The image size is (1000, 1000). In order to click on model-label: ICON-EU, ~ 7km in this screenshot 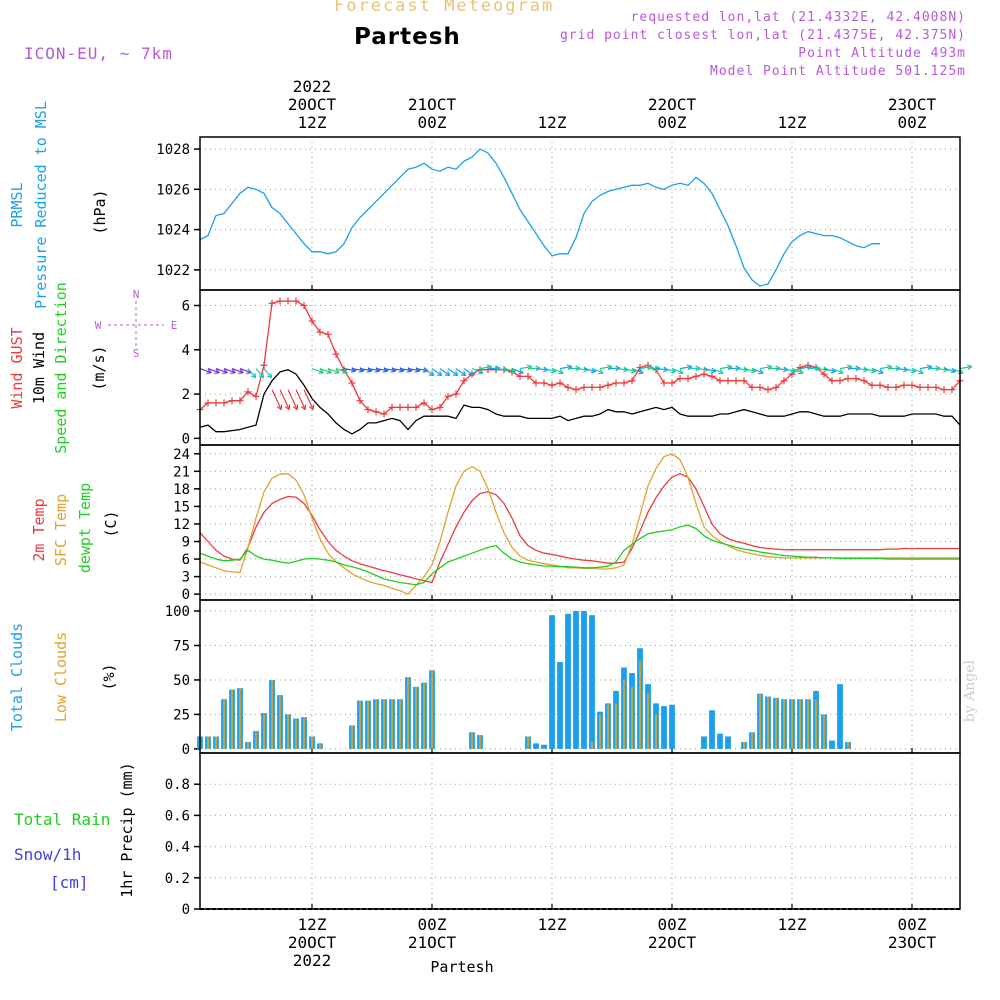, I will do `click(98, 53)`.